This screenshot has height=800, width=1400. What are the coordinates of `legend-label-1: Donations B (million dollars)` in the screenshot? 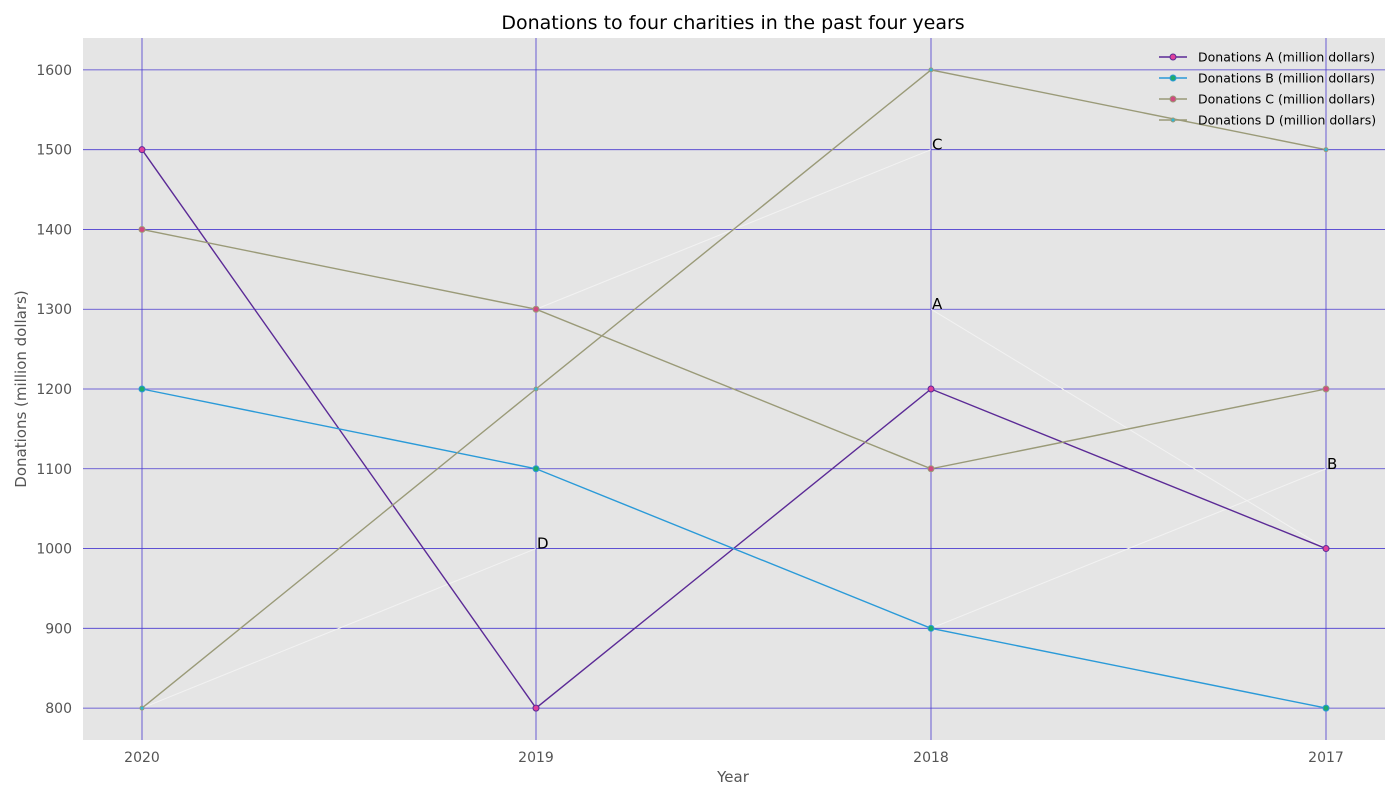 It's located at (1286, 78).